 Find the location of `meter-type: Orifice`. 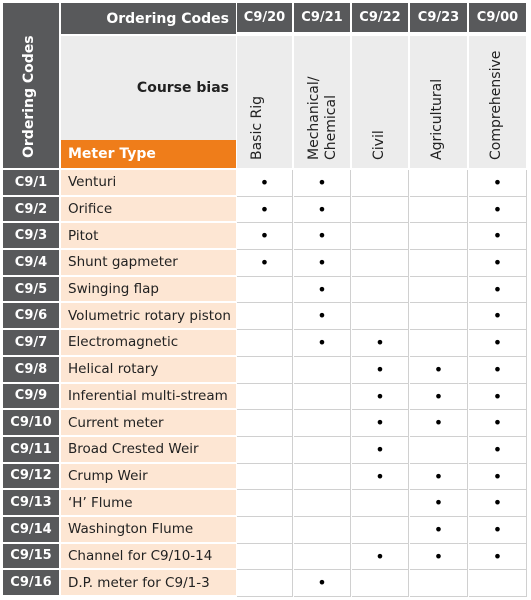

meter-type: Orifice is located at coordinates (148, 210).